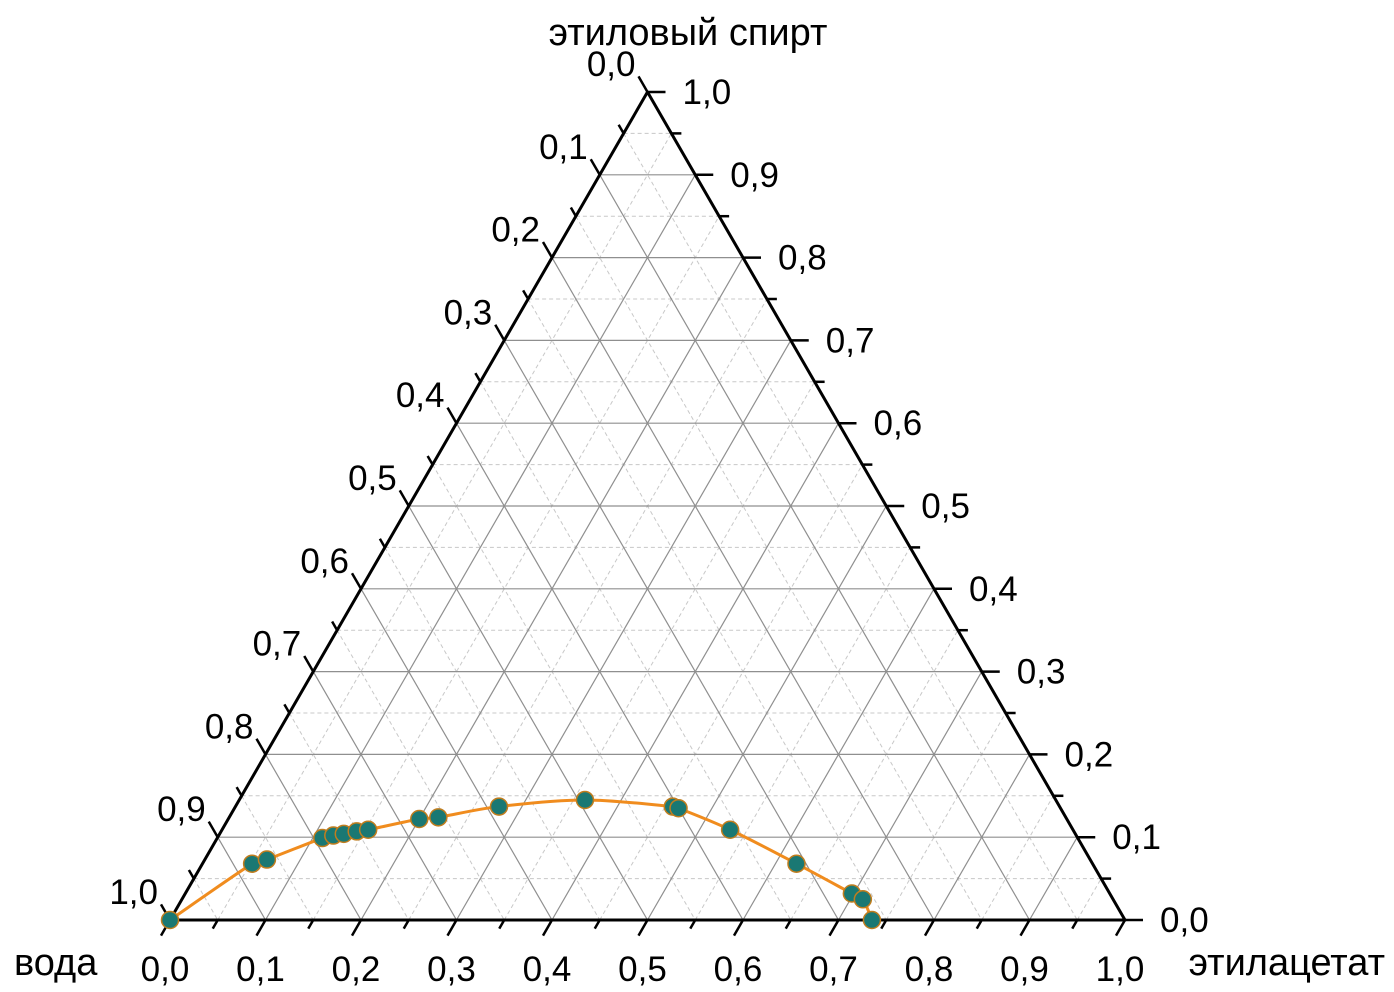  I want to click on tick-label-left: 0,6, so click(324, 561).